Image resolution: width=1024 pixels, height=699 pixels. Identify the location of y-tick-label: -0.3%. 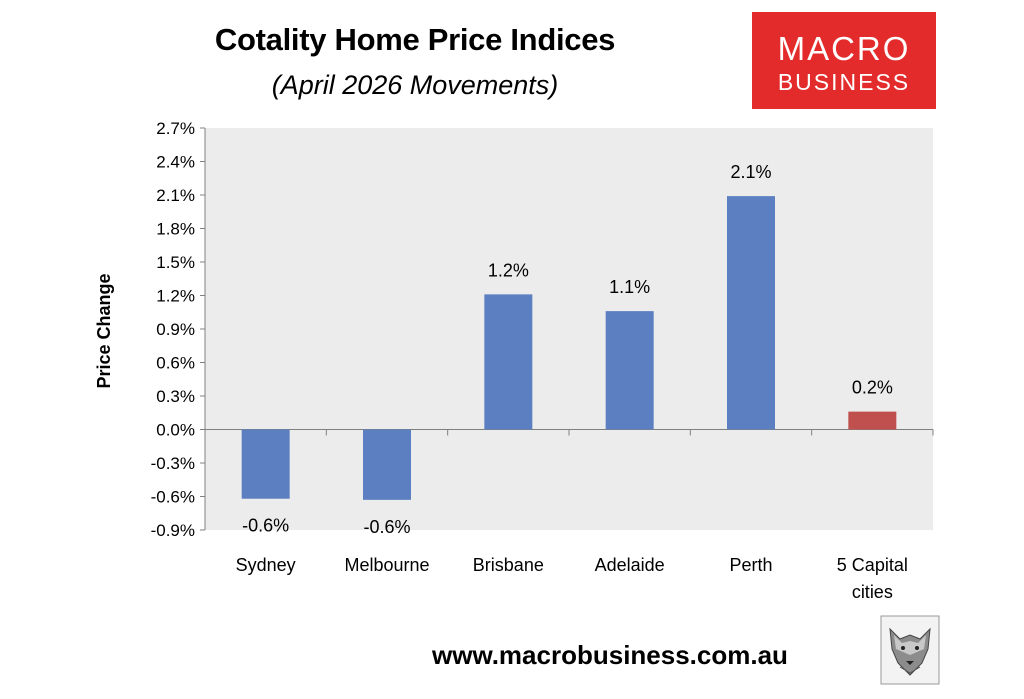
(173, 463).